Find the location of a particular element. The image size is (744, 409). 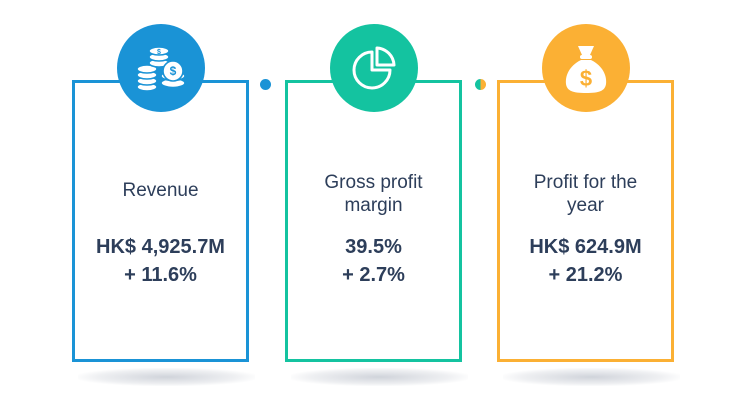

revenue-value: HK$ 4,925.7M + 11.6% is located at coordinates (160, 261).